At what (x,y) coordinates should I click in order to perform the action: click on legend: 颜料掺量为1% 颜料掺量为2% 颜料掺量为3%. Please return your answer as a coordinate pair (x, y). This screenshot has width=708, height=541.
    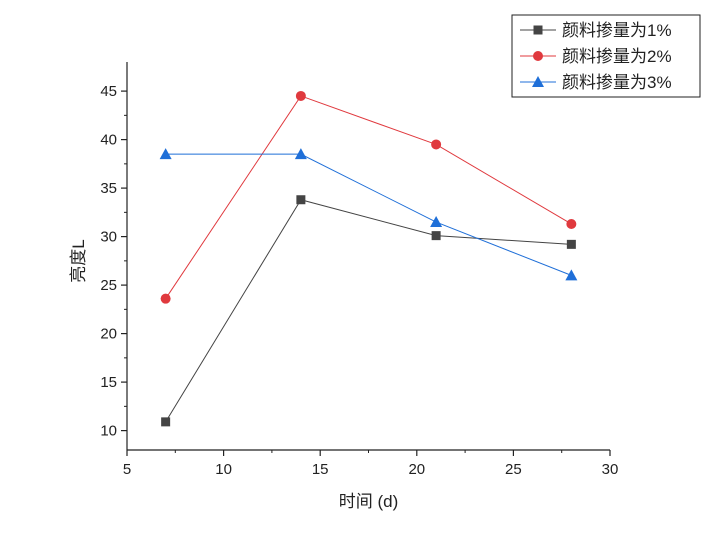
    Looking at the image, I should click on (606, 56).